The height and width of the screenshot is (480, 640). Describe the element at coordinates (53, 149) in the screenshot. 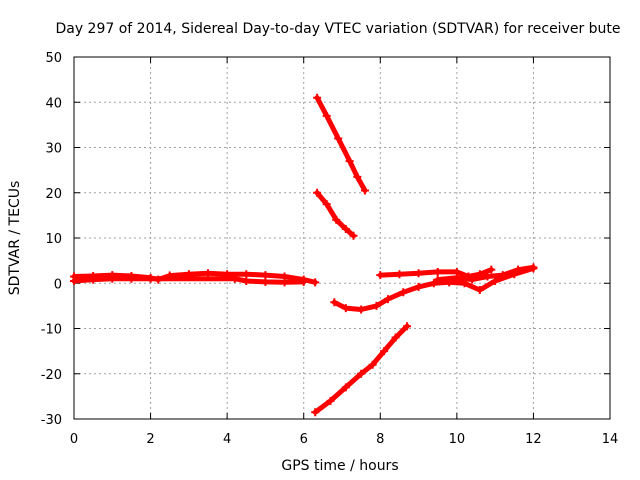

I see `y-tick-label: 30` at that location.